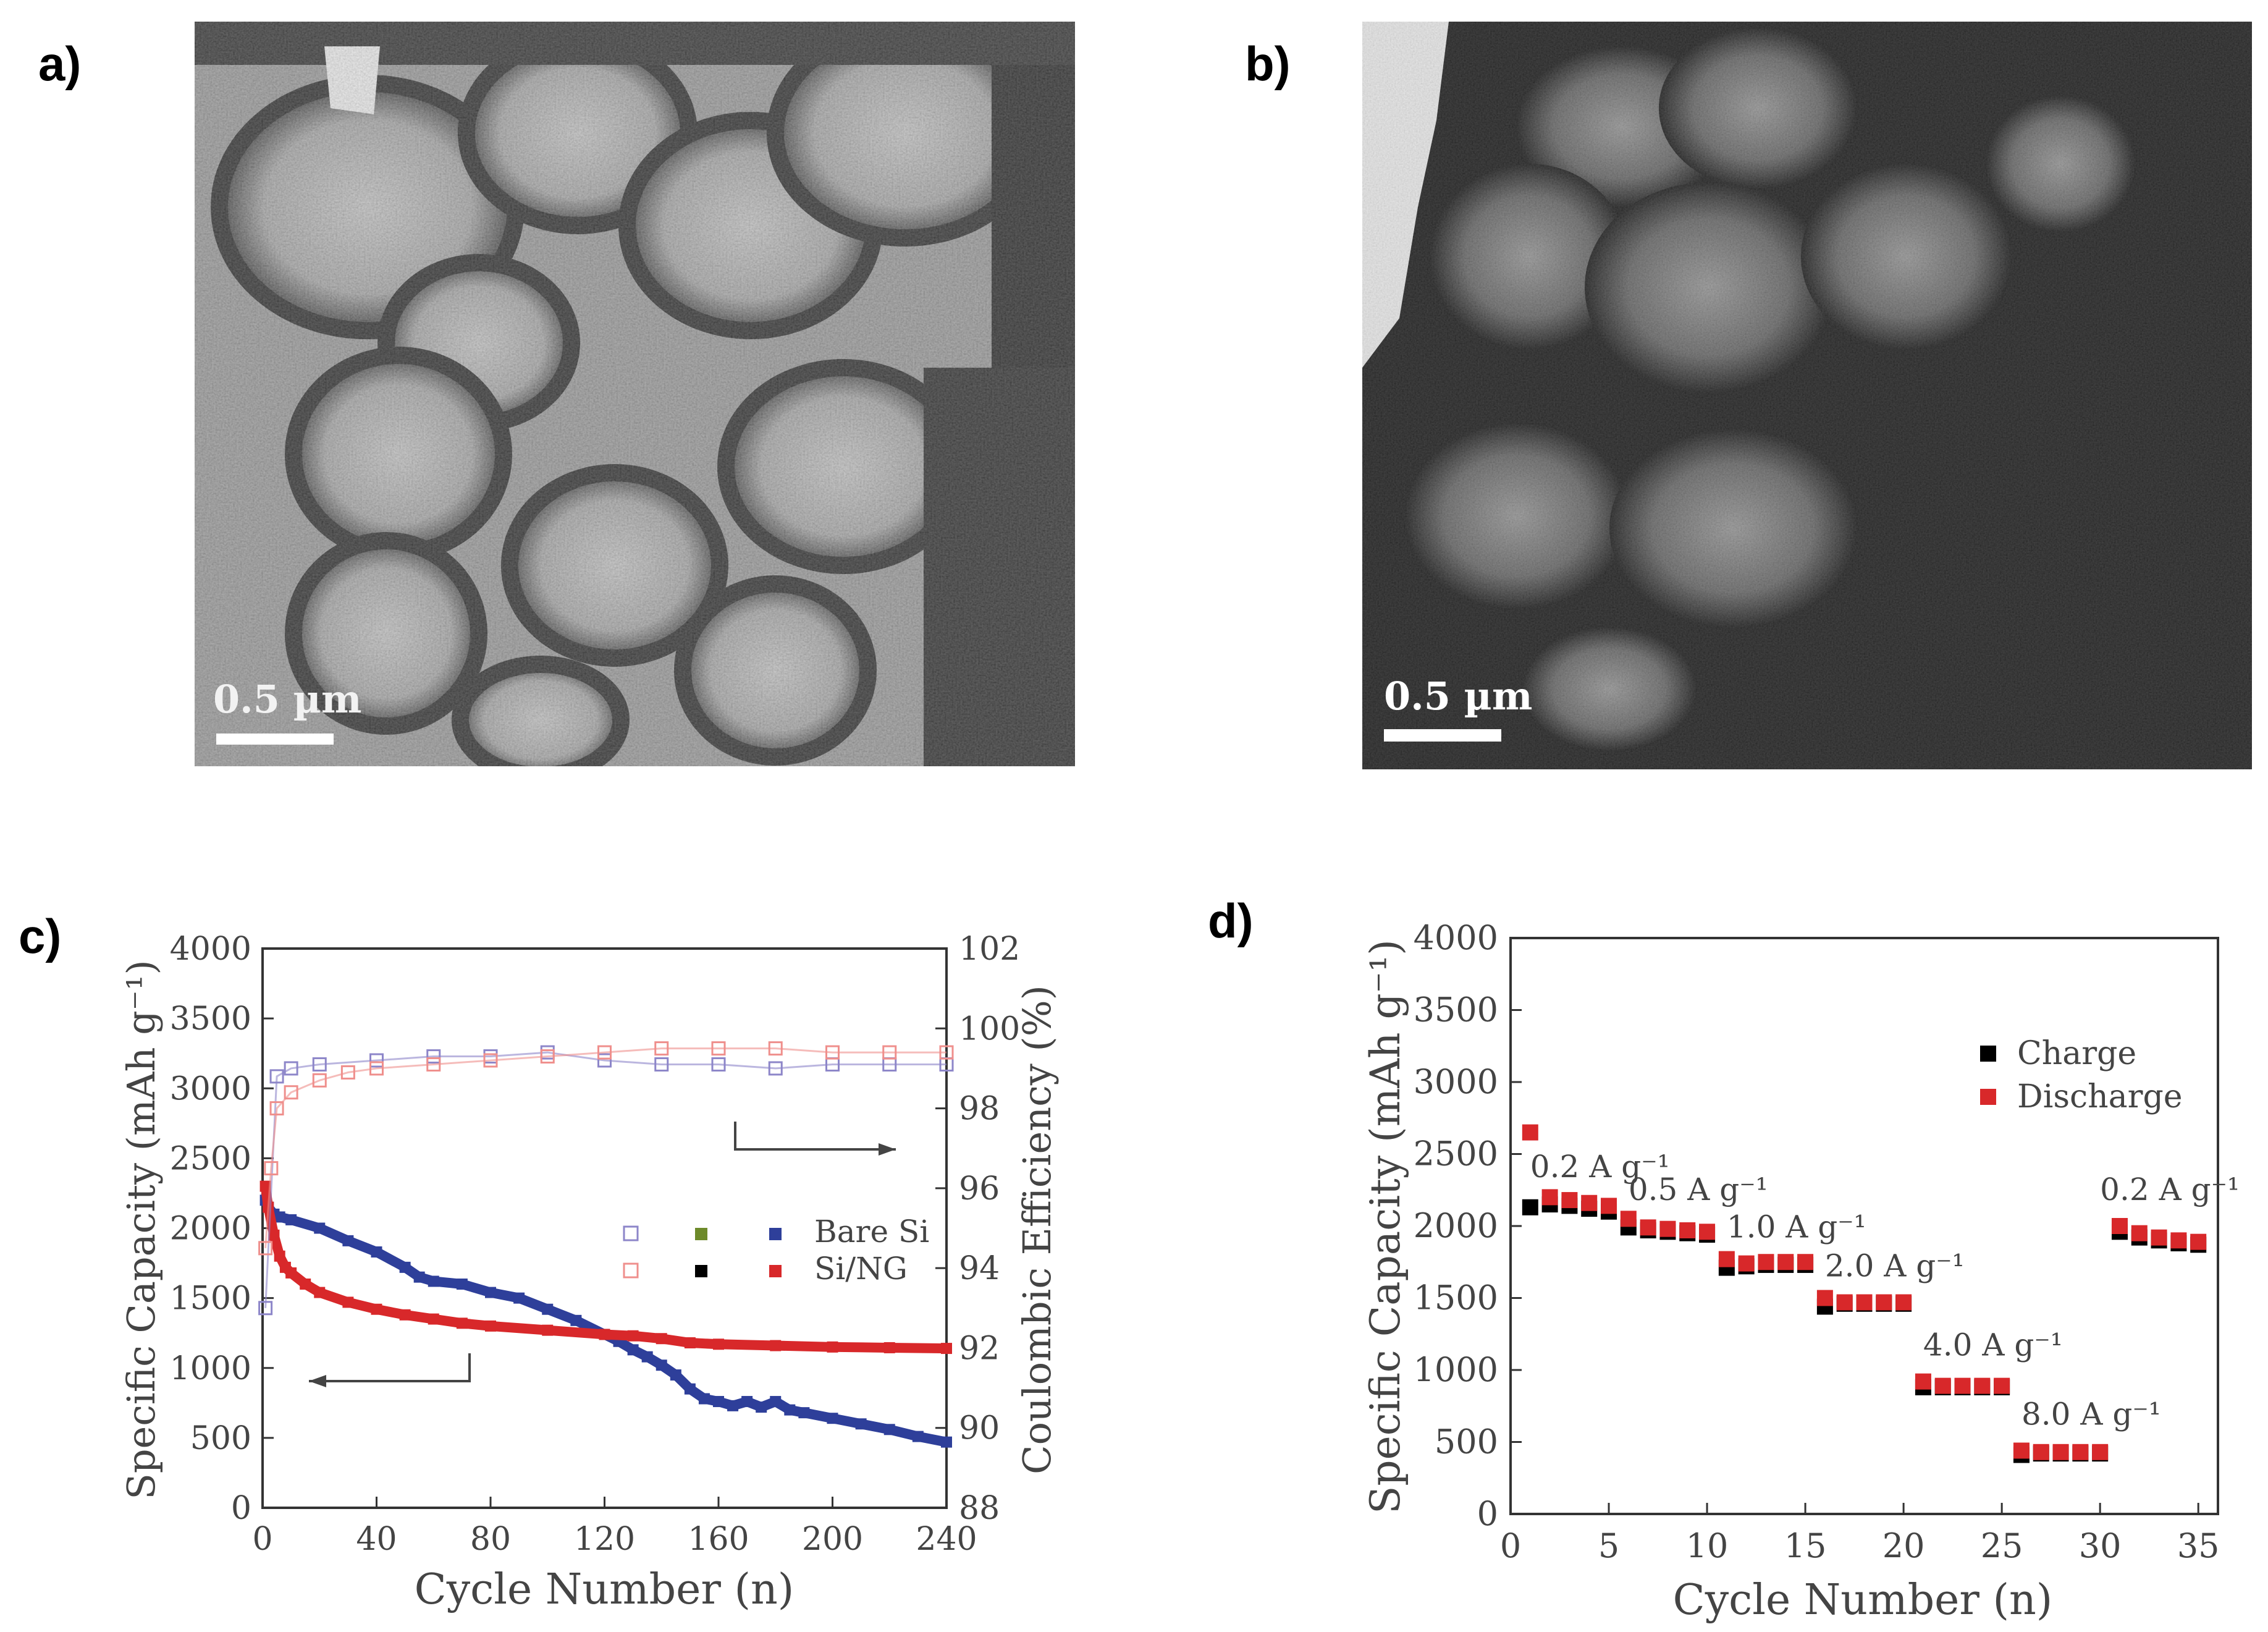 This screenshot has width=2268, height=1632. What do you see at coordinates (2170, 1189) in the screenshot?
I see `rate-annotation: 0.2 A g⁻¹` at bounding box center [2170, 1189].